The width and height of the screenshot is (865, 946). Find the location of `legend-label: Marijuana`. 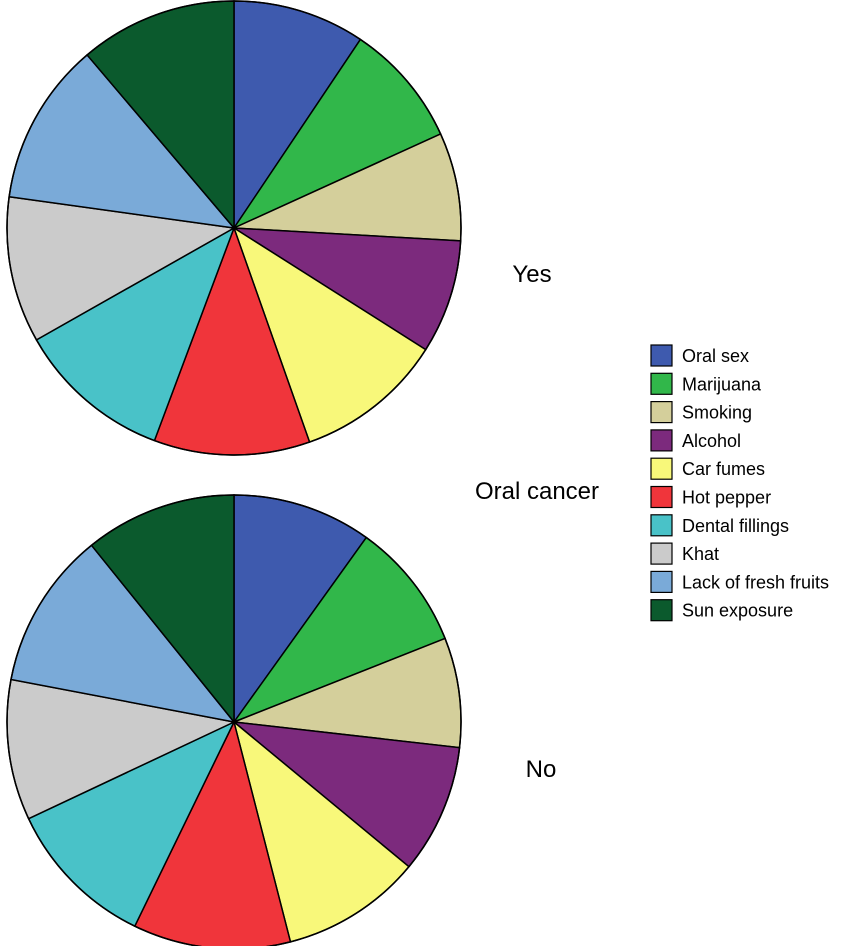

legend-label: Marijuana is located at coordinates (722, 384).